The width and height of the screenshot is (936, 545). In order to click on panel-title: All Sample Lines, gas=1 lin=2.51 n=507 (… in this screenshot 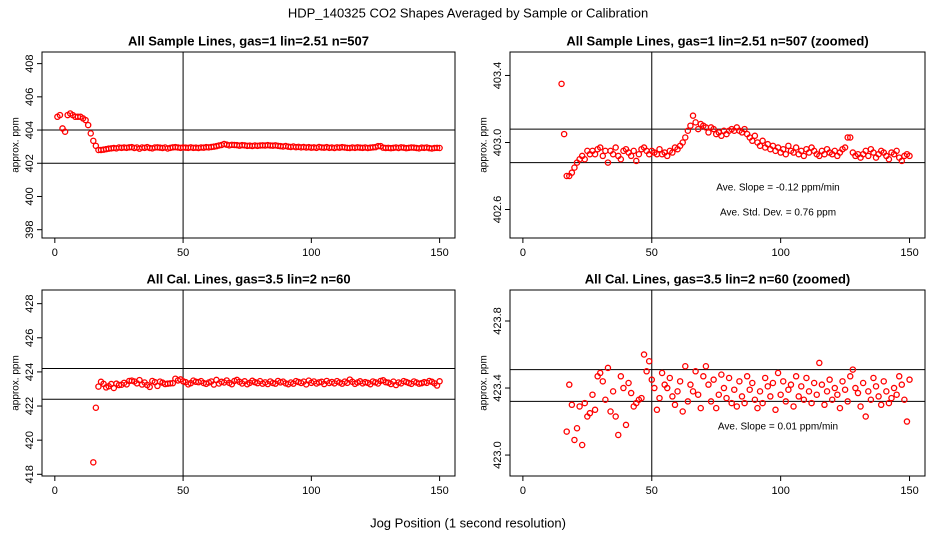, I will do `click(717, 40)`.